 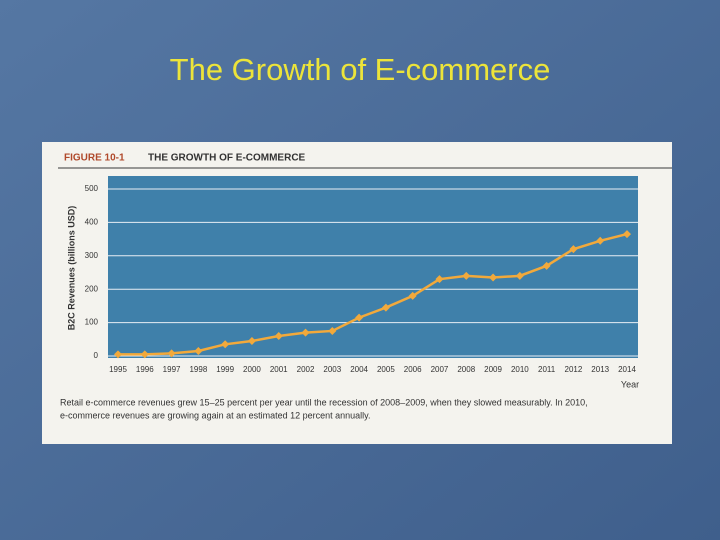 What do you see at coordinates (172, 369) in the screenshot?
I see `x-tick-label: 1997` at bounding box center [172, 369].